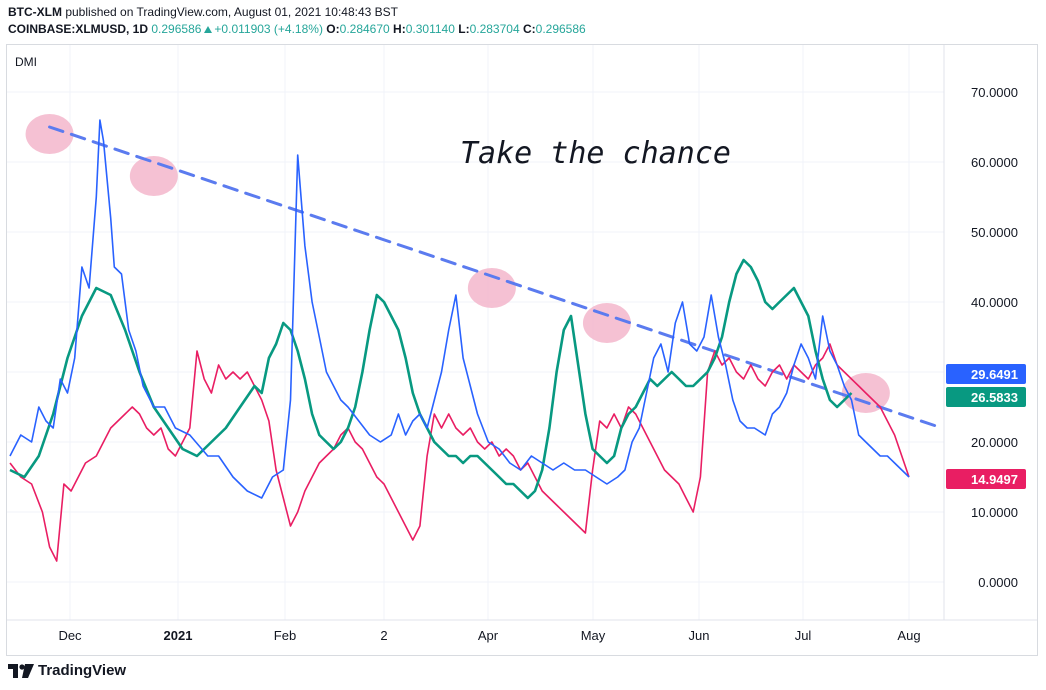  I want to click on low-value: 0.283704, so click(494, 29).